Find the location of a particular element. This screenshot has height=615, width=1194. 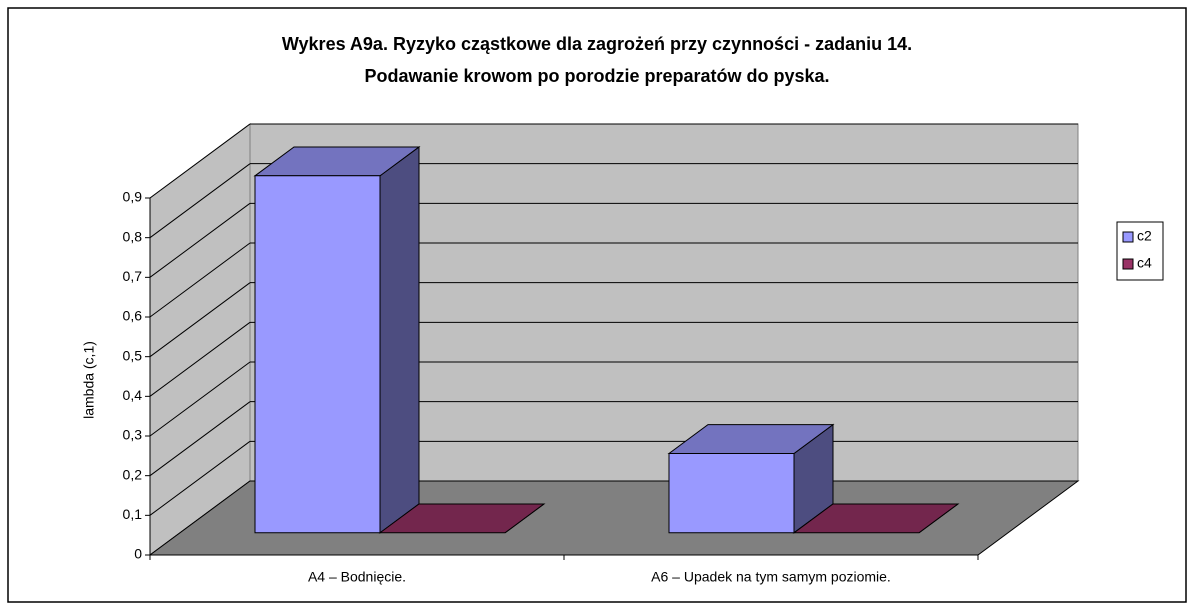

legend-label: c2 is located at coordinates (1144, 236).